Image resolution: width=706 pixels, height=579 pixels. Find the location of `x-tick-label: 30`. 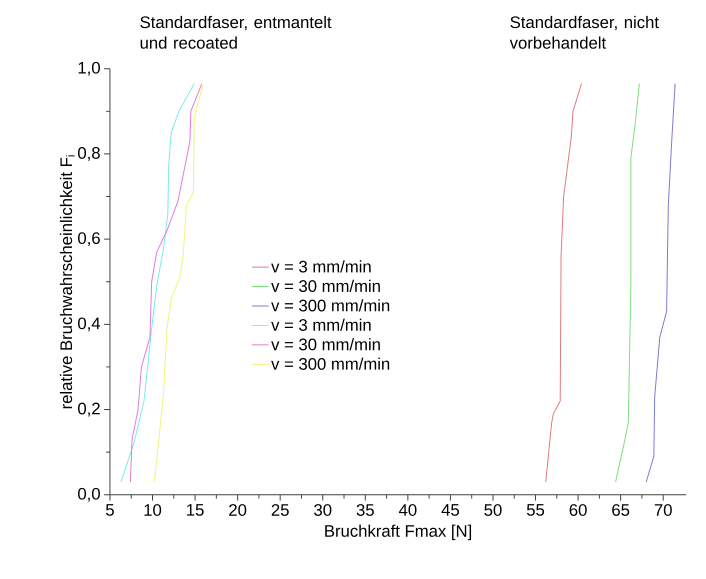

x-tick-label: 30 is located at coordinates (323, 510).